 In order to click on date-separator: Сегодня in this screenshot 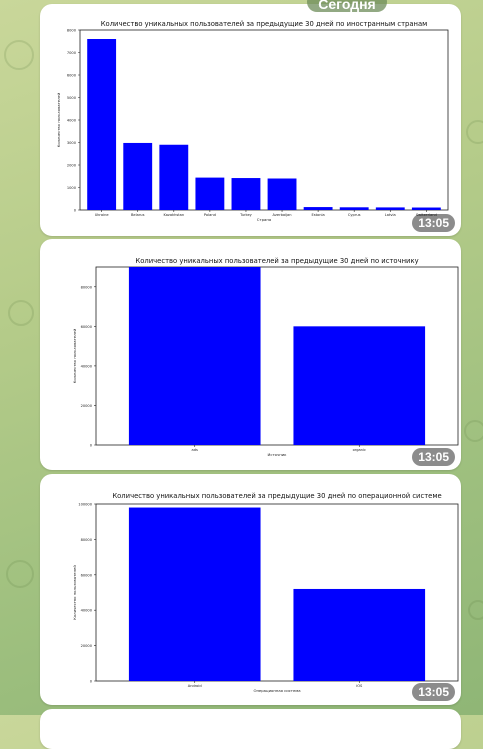, I will do `click(347, 6)`.